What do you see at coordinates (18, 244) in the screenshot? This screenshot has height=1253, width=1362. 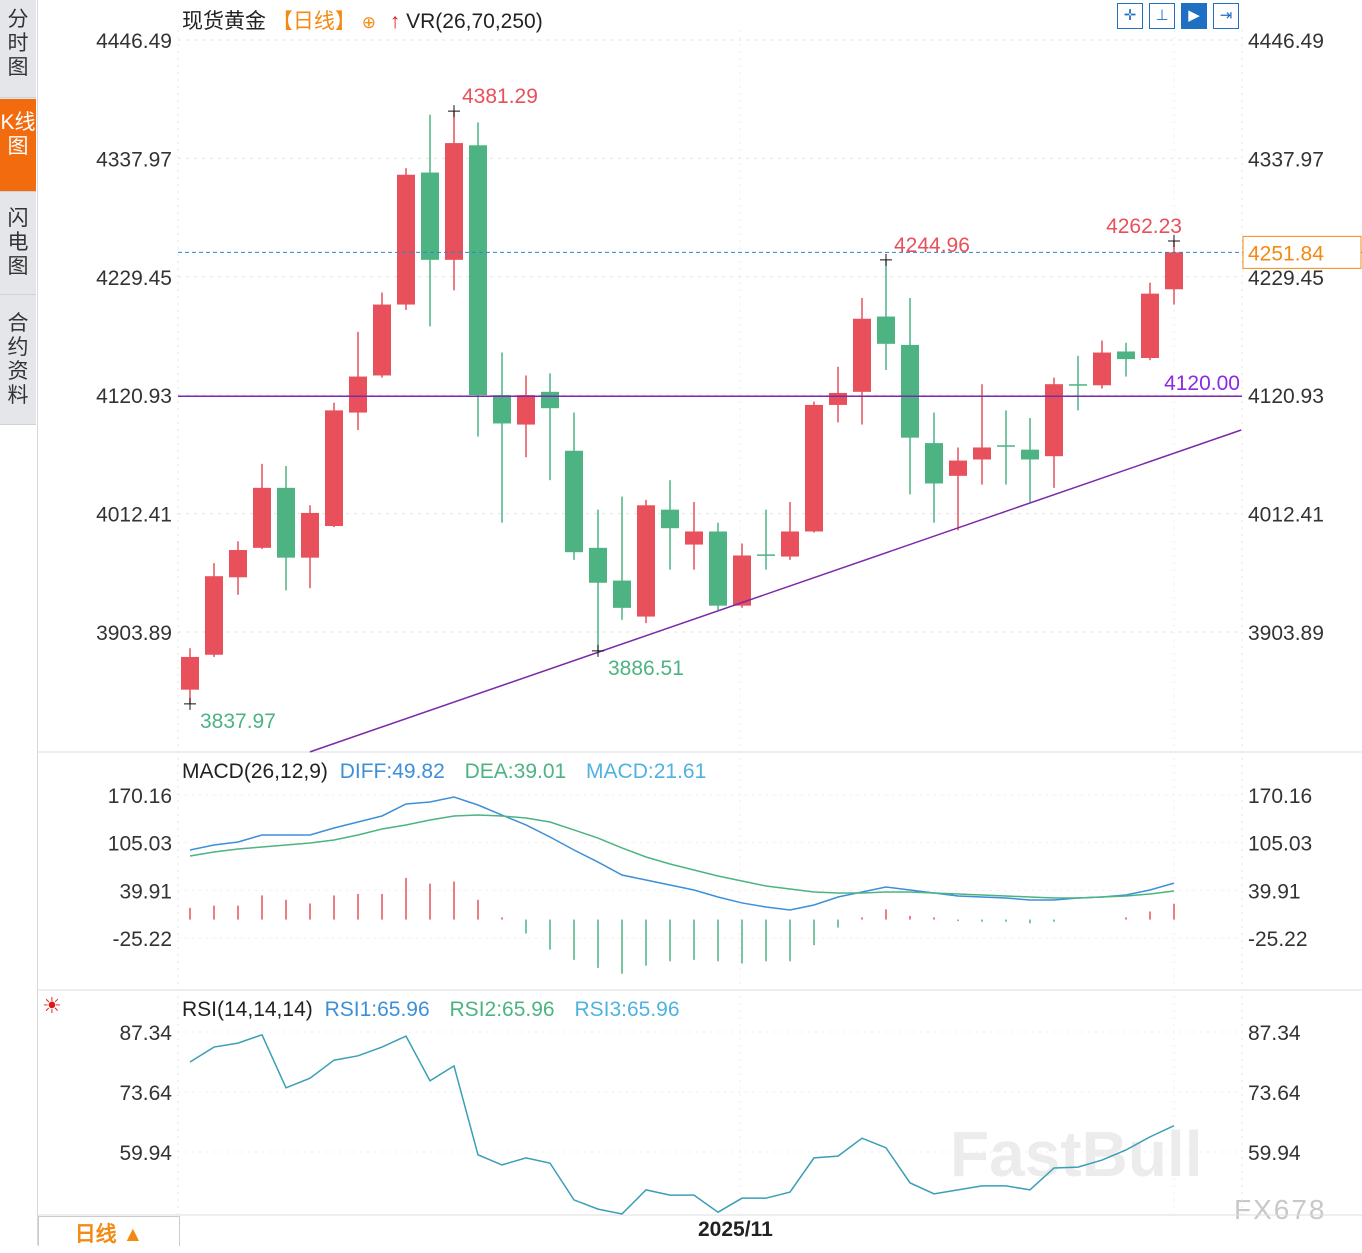 I see `sidebar-item-flash: 闪电图` at bounding box center [18, 244].